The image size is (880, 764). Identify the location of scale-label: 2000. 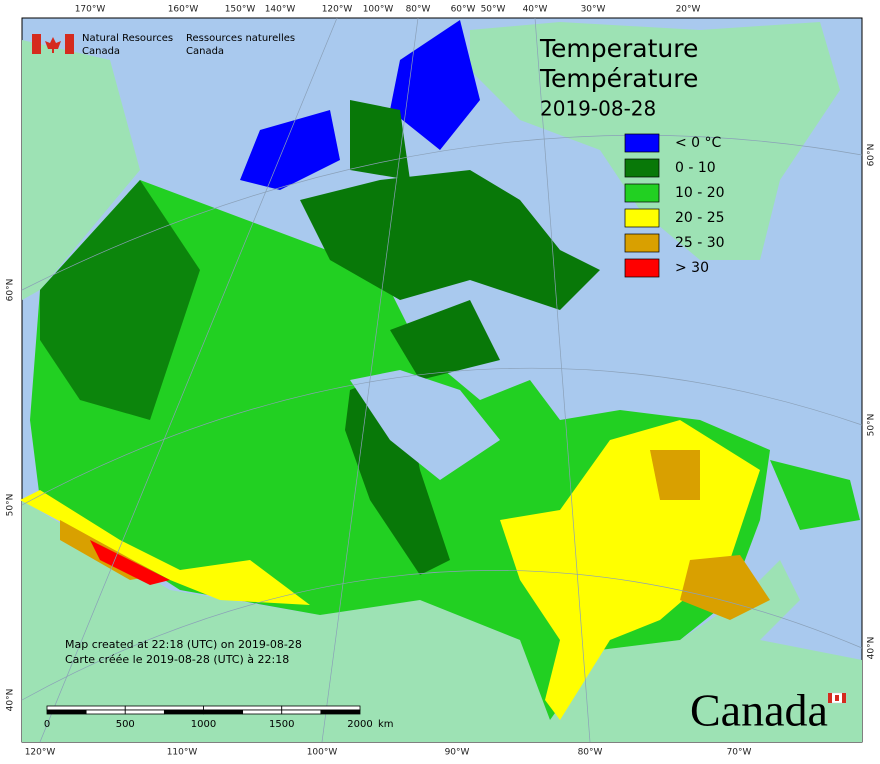
(359, 724).